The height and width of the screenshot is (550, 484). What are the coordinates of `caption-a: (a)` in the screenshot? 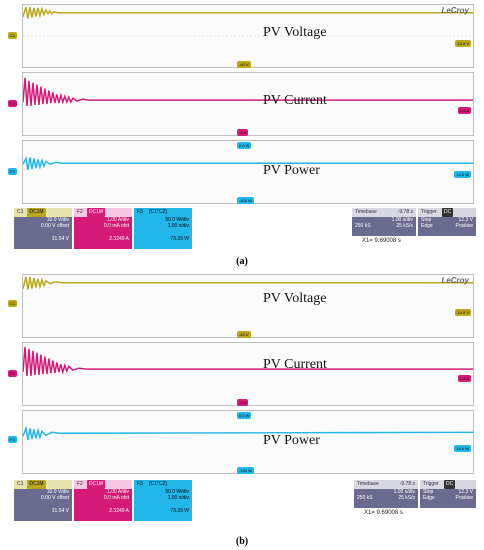 It's located at (242, 261).